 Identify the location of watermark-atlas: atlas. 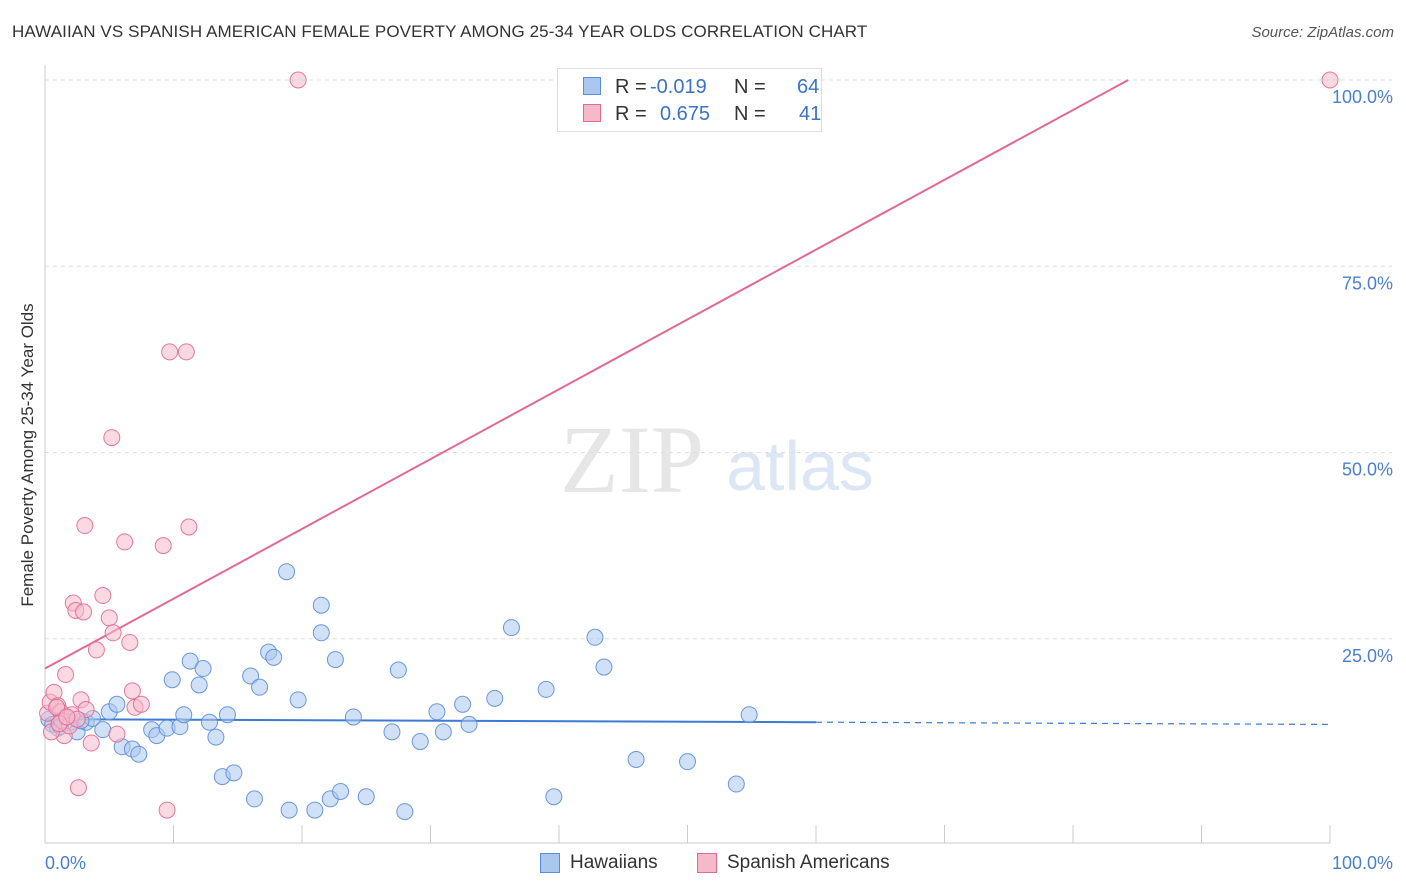
(800, 466).